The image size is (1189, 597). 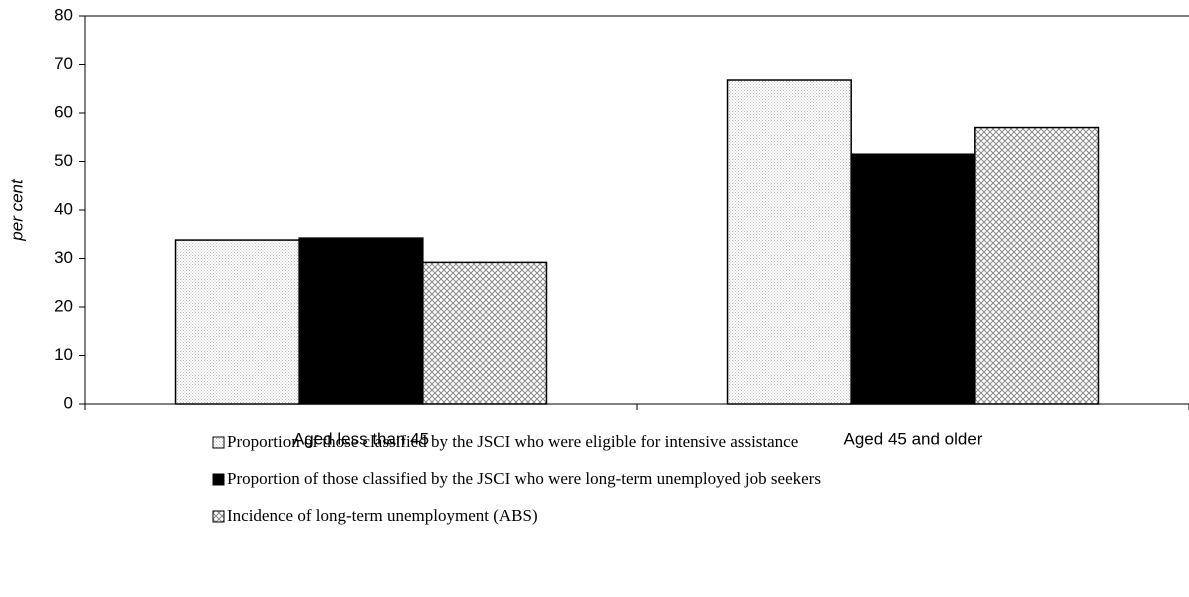 What do you see at coordinates (16, 210) in the screenshot?
I see `y-axis-label: per cent` at bounding box center [16, 210].